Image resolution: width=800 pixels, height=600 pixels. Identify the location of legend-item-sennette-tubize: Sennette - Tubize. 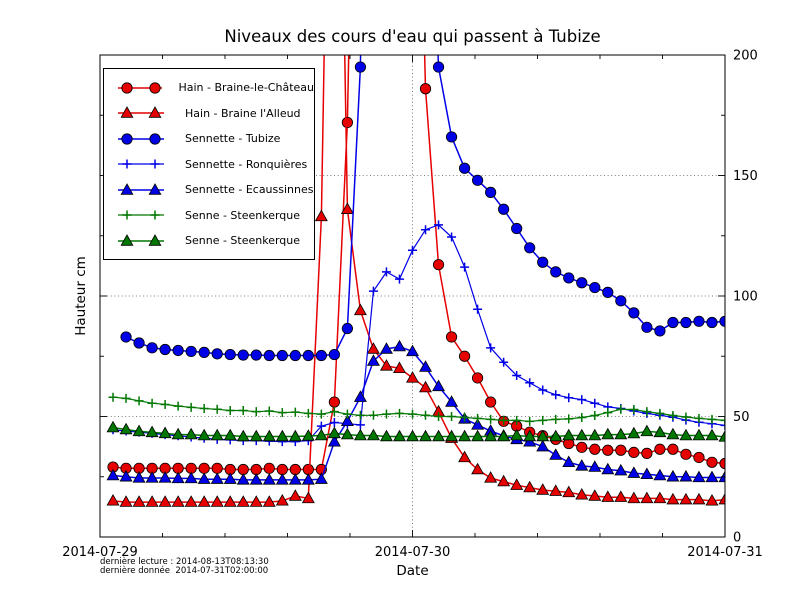
(213, 139).